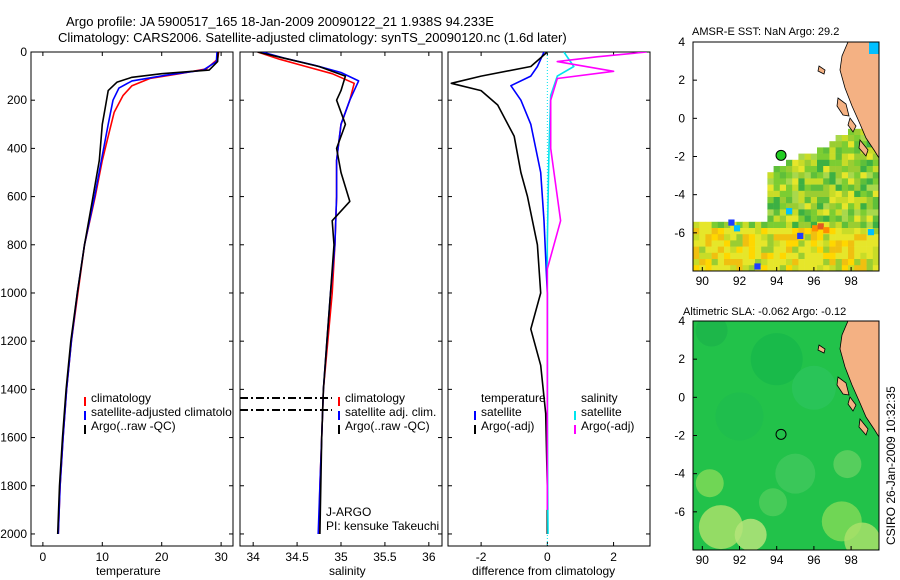 This screenshot has width=900, height=580. What do you see at coordinates (891, 465) in the screenshot?
I see `side-timestamp: CSIRO 26-Jan-2009 10:32:35` at bounding box center [891, 465].